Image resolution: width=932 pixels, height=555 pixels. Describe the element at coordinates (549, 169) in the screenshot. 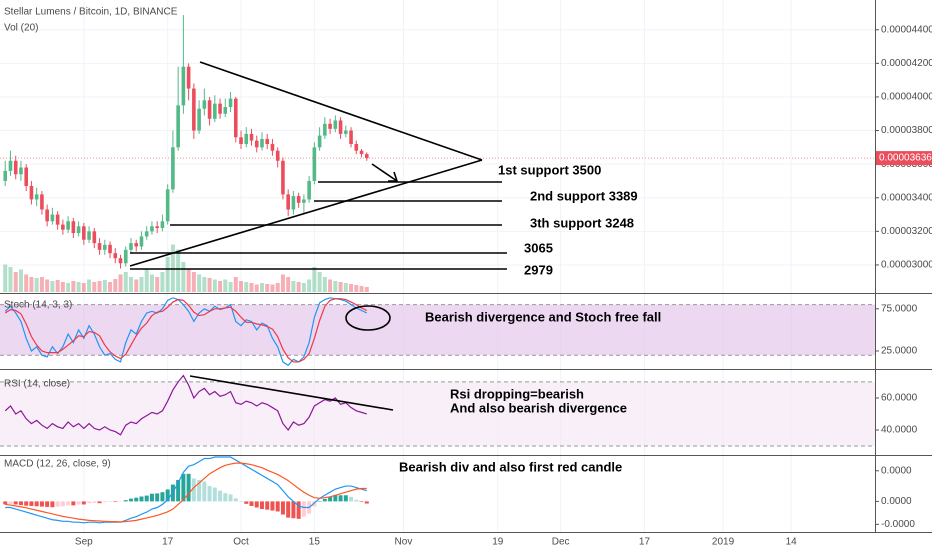

I see `annotation: 1st support 3500` at that location.